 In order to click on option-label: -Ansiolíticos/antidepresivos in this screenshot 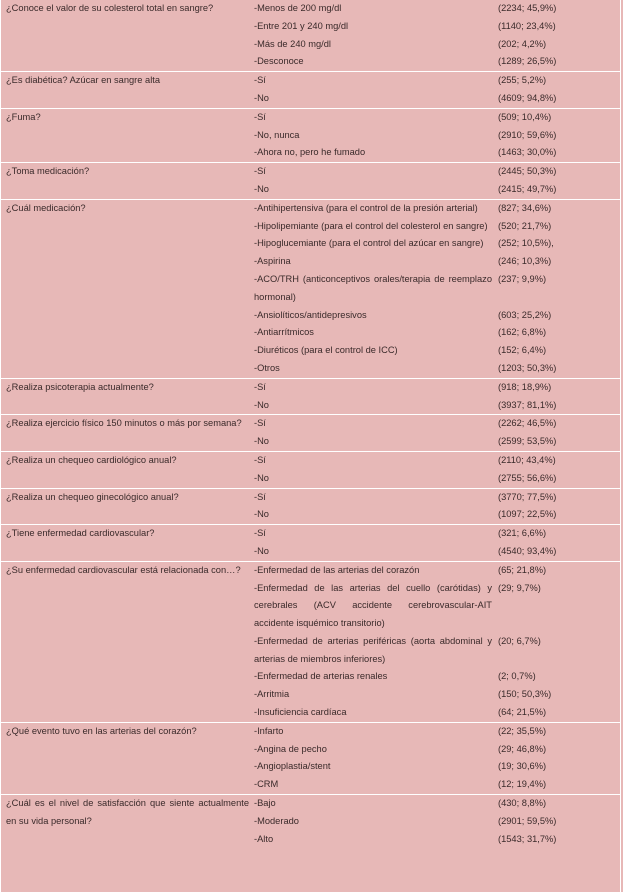, I will do `click(310, 314)`.